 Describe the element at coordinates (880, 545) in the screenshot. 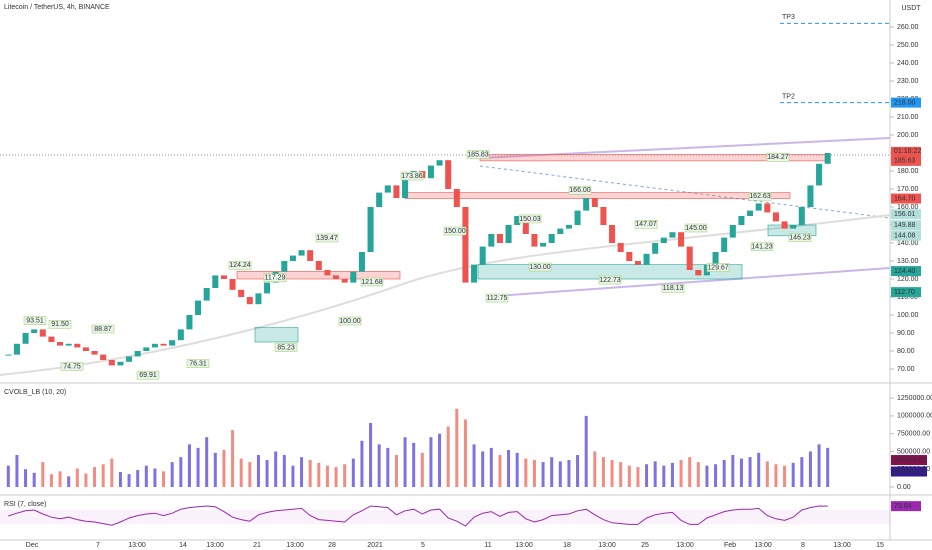

I see `x-tick-label: 15` at that location.